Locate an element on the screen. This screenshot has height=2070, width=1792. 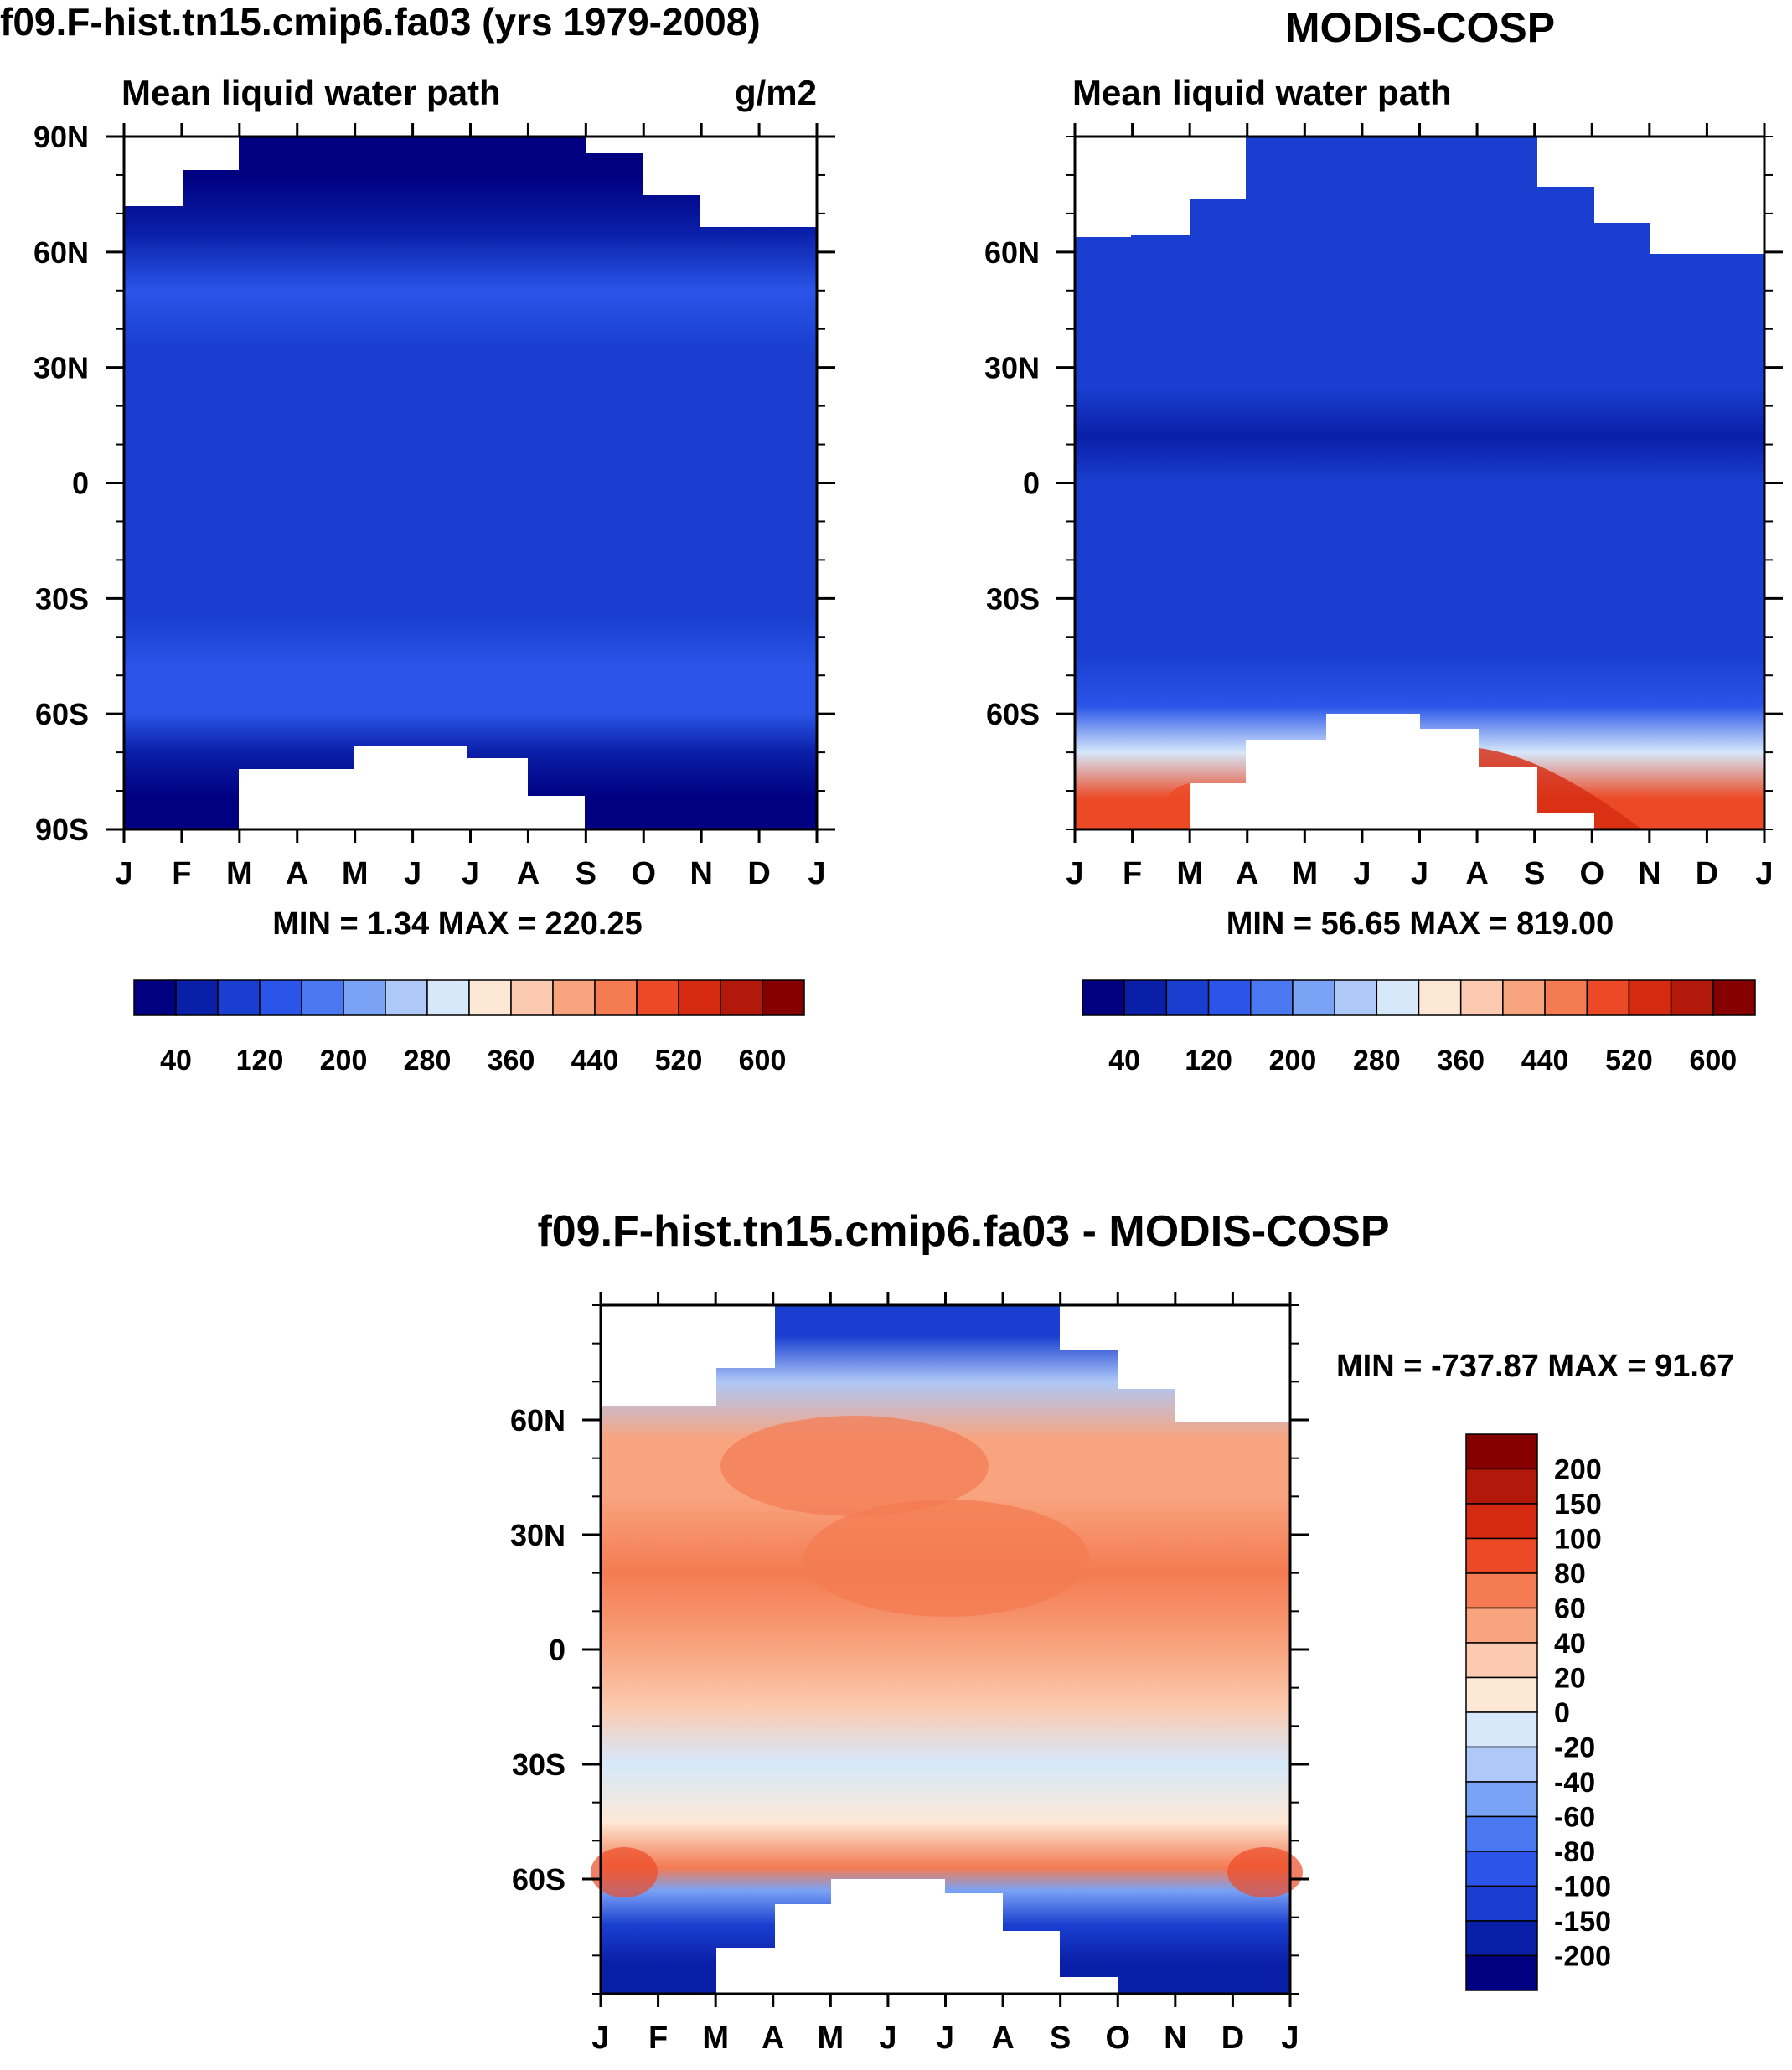
colorbar-label: -150 is located at coordinates (1582, 1922).